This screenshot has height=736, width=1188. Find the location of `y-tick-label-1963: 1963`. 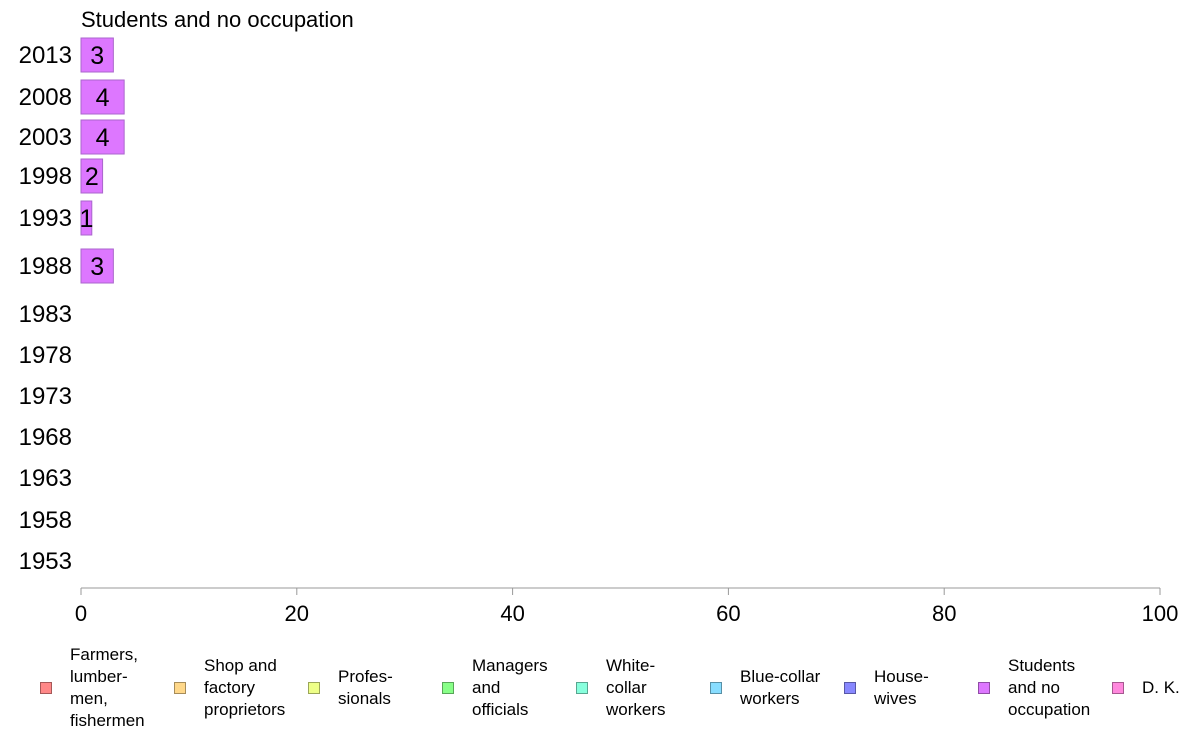

y-tick-label-1963: 1963 is located at coordinates (45, 478).